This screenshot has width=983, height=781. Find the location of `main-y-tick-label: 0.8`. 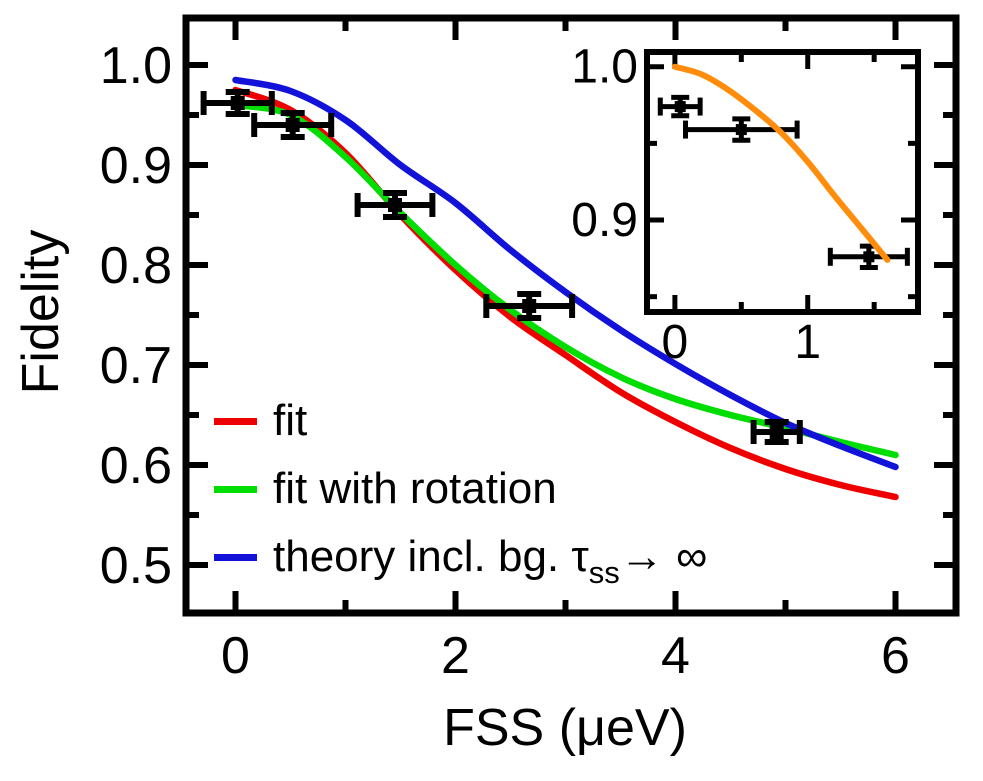

main-y-tick-label: 0.8 is located at coordinates (136, 266).